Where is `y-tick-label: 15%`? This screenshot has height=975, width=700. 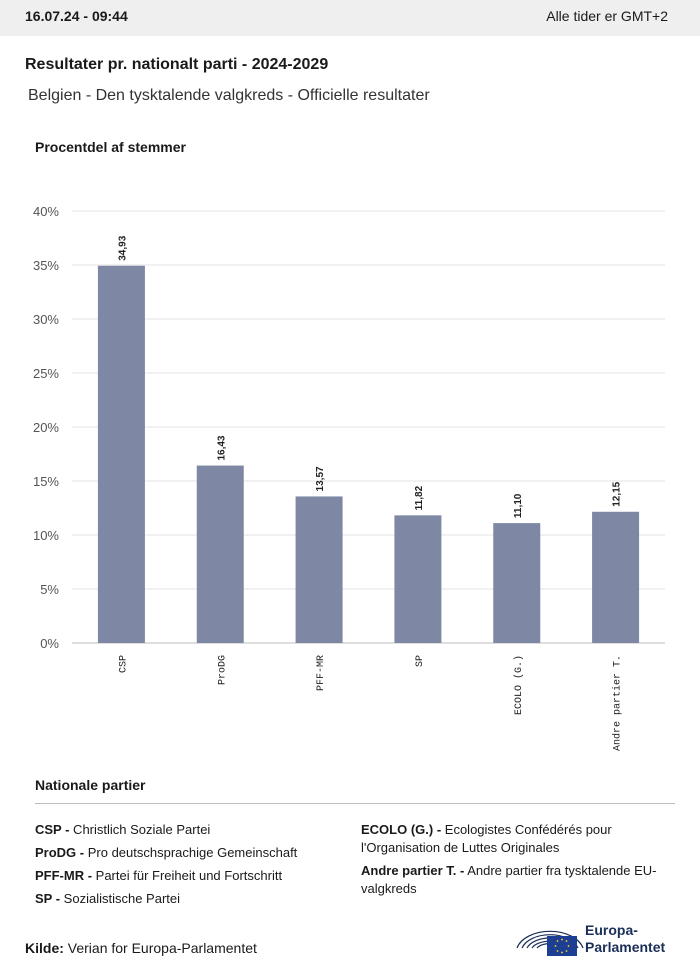 y-tick-label: 15% is located at coordinates (46, 481).